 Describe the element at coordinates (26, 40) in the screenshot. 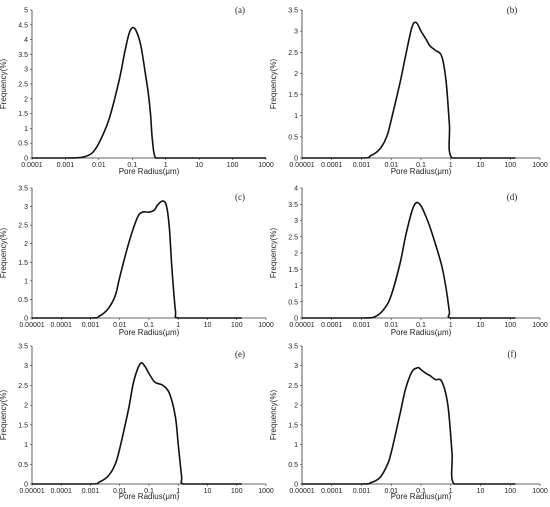

I see `y-tick-label: 4` at that location.